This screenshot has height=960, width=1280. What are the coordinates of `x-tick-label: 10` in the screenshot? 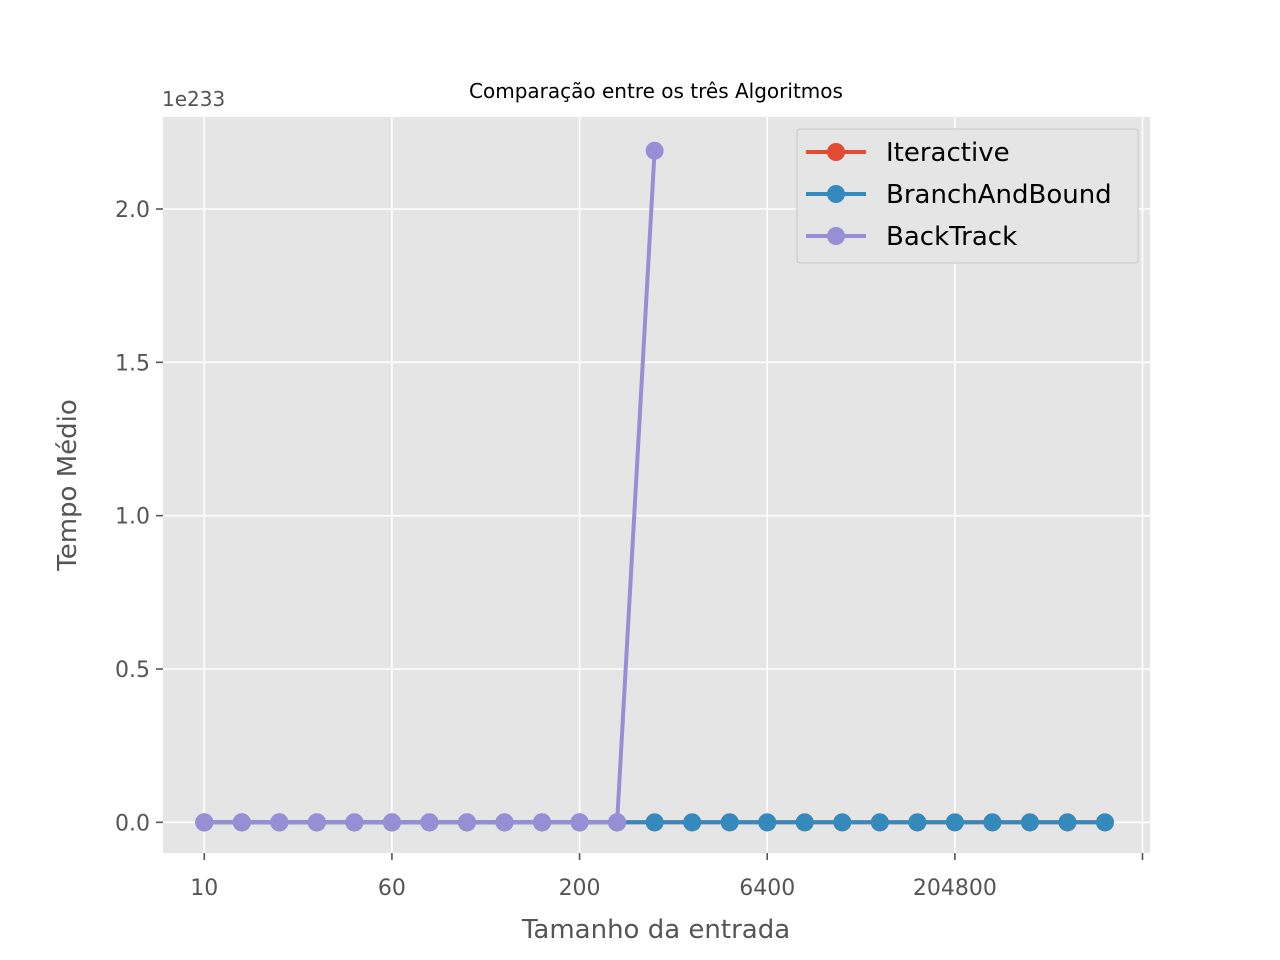 It's located at (204, 888).